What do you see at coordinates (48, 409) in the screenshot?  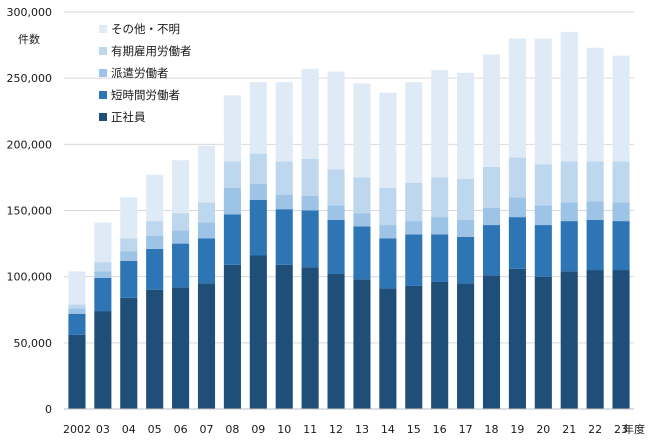 I see `y-tick-label: 0` at bounding box center [48, 409].